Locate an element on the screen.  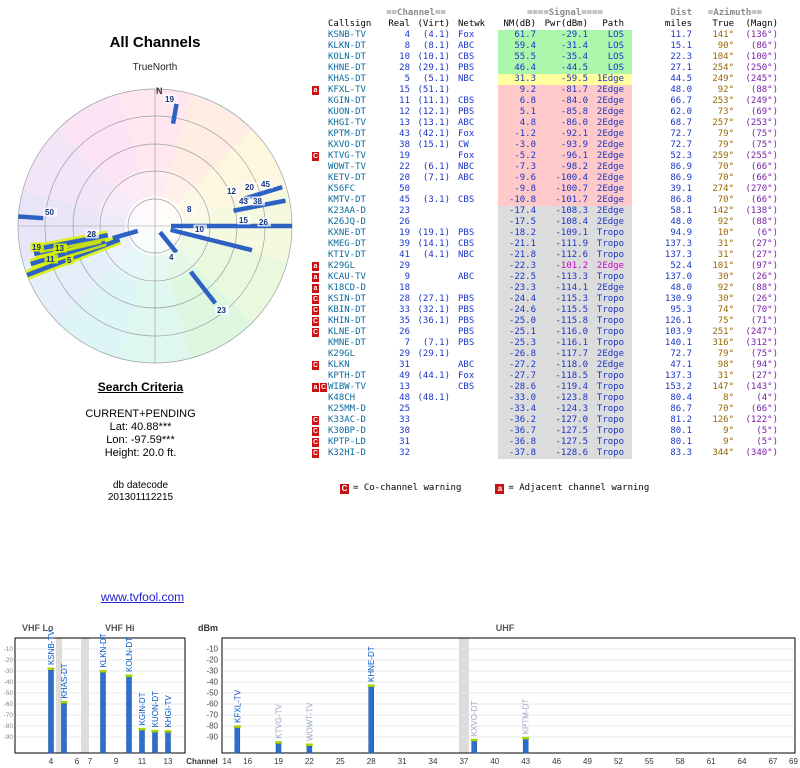
cell-azimuth-magnetic: (75°) is located at coordinates (764, 354).